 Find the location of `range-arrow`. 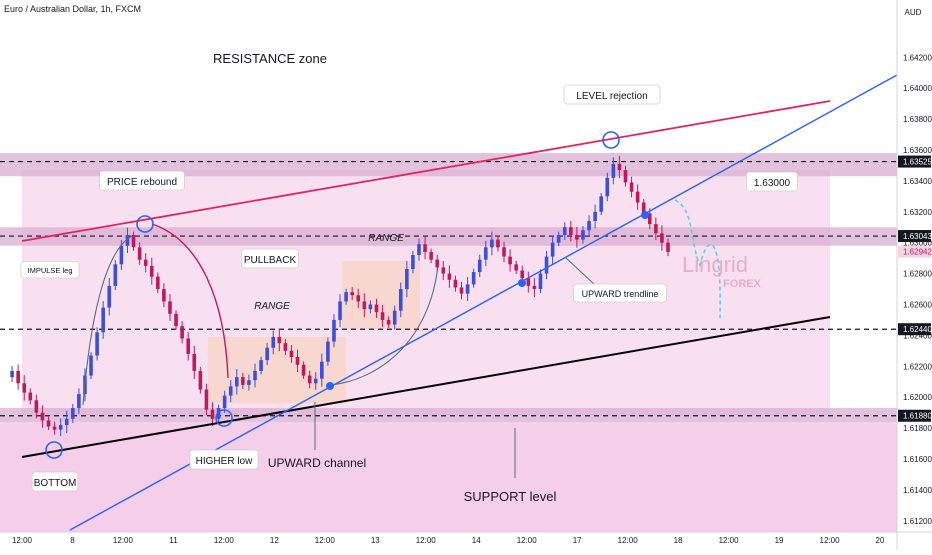

range-arrow is located at coordinates (384, 325).